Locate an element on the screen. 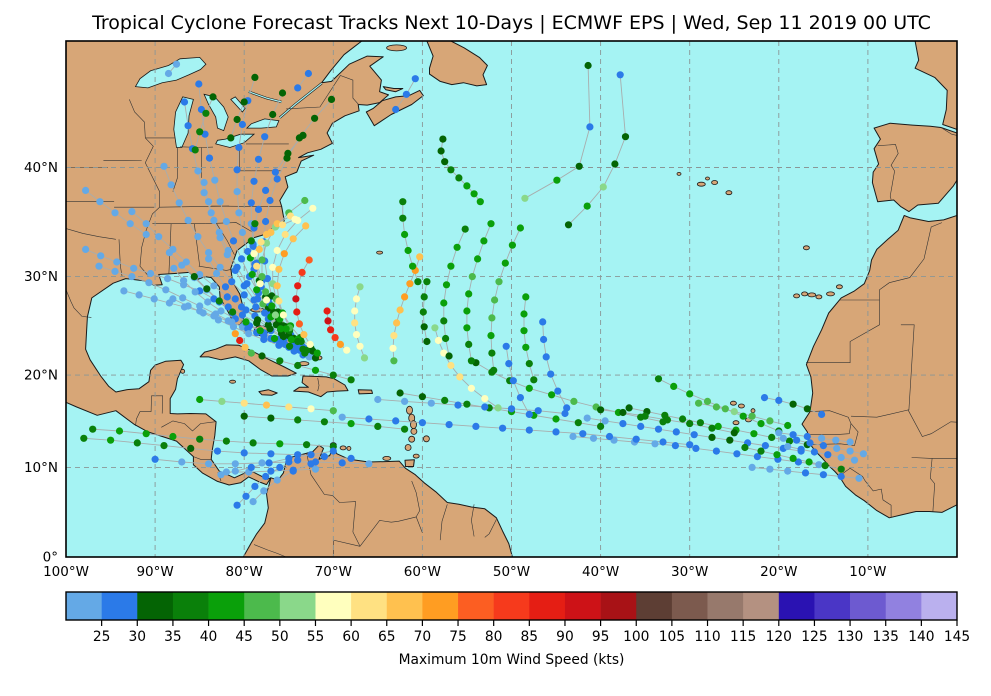  x-tick-label: 30°W is located at coordinates (689, 572).